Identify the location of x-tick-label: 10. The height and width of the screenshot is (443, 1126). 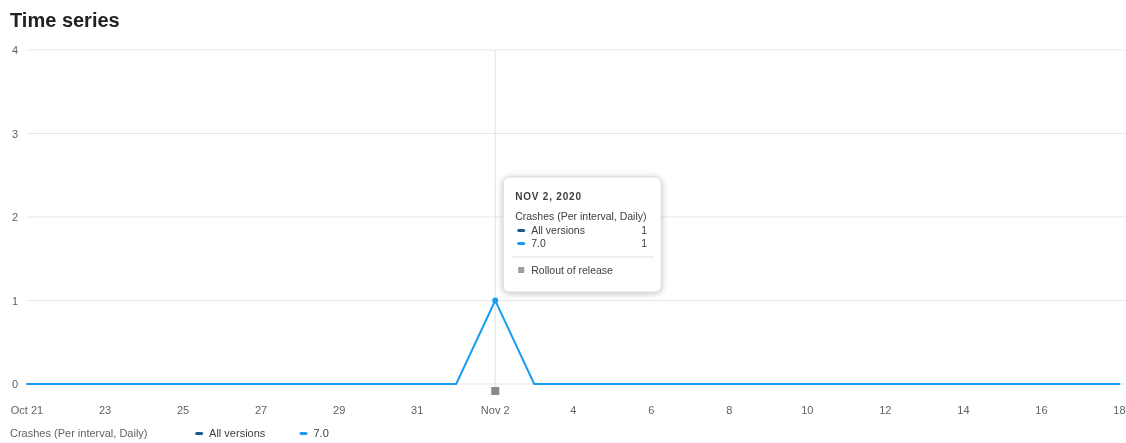
(807, 410).